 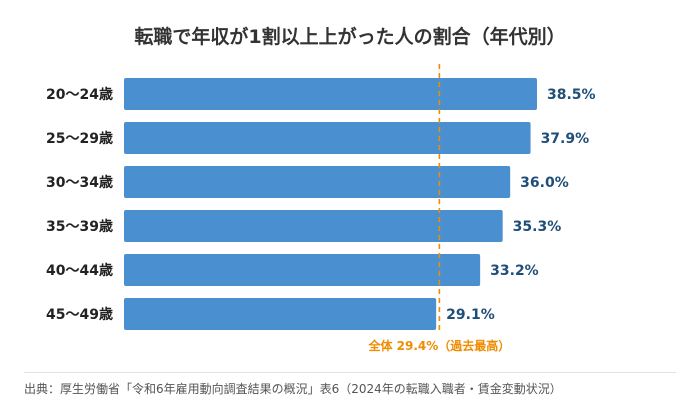 I want to click on category-label: 25〜29歳, so click(x=79, y=138).